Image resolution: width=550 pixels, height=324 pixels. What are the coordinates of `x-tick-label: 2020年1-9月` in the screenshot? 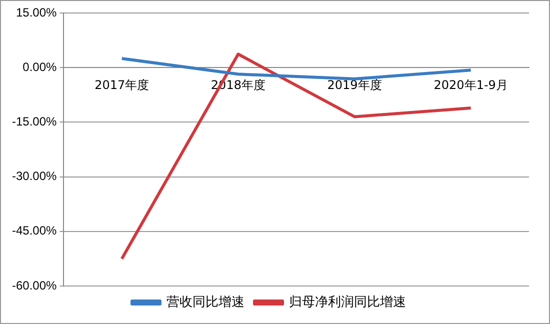 It's located at (471, 85).